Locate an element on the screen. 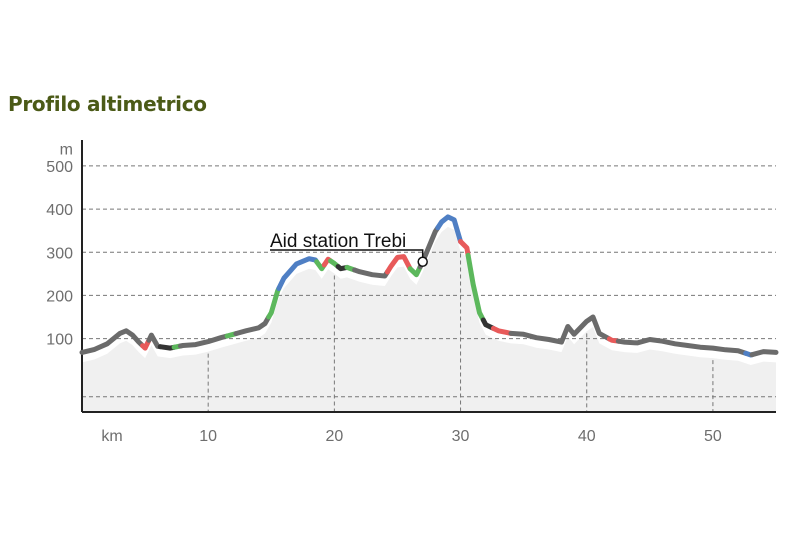 The width and height of the screenshot is (800, 553). y-tick-label-100: 100 is located at coordinates (59, 340).